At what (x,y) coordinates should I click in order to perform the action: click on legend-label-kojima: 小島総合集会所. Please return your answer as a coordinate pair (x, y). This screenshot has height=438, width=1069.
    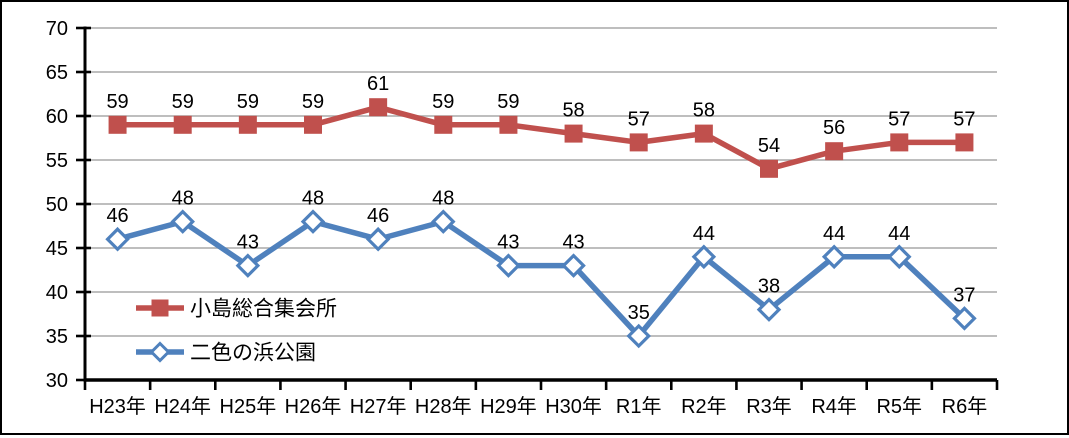
    Looking at the image, I should click on (263, 309).